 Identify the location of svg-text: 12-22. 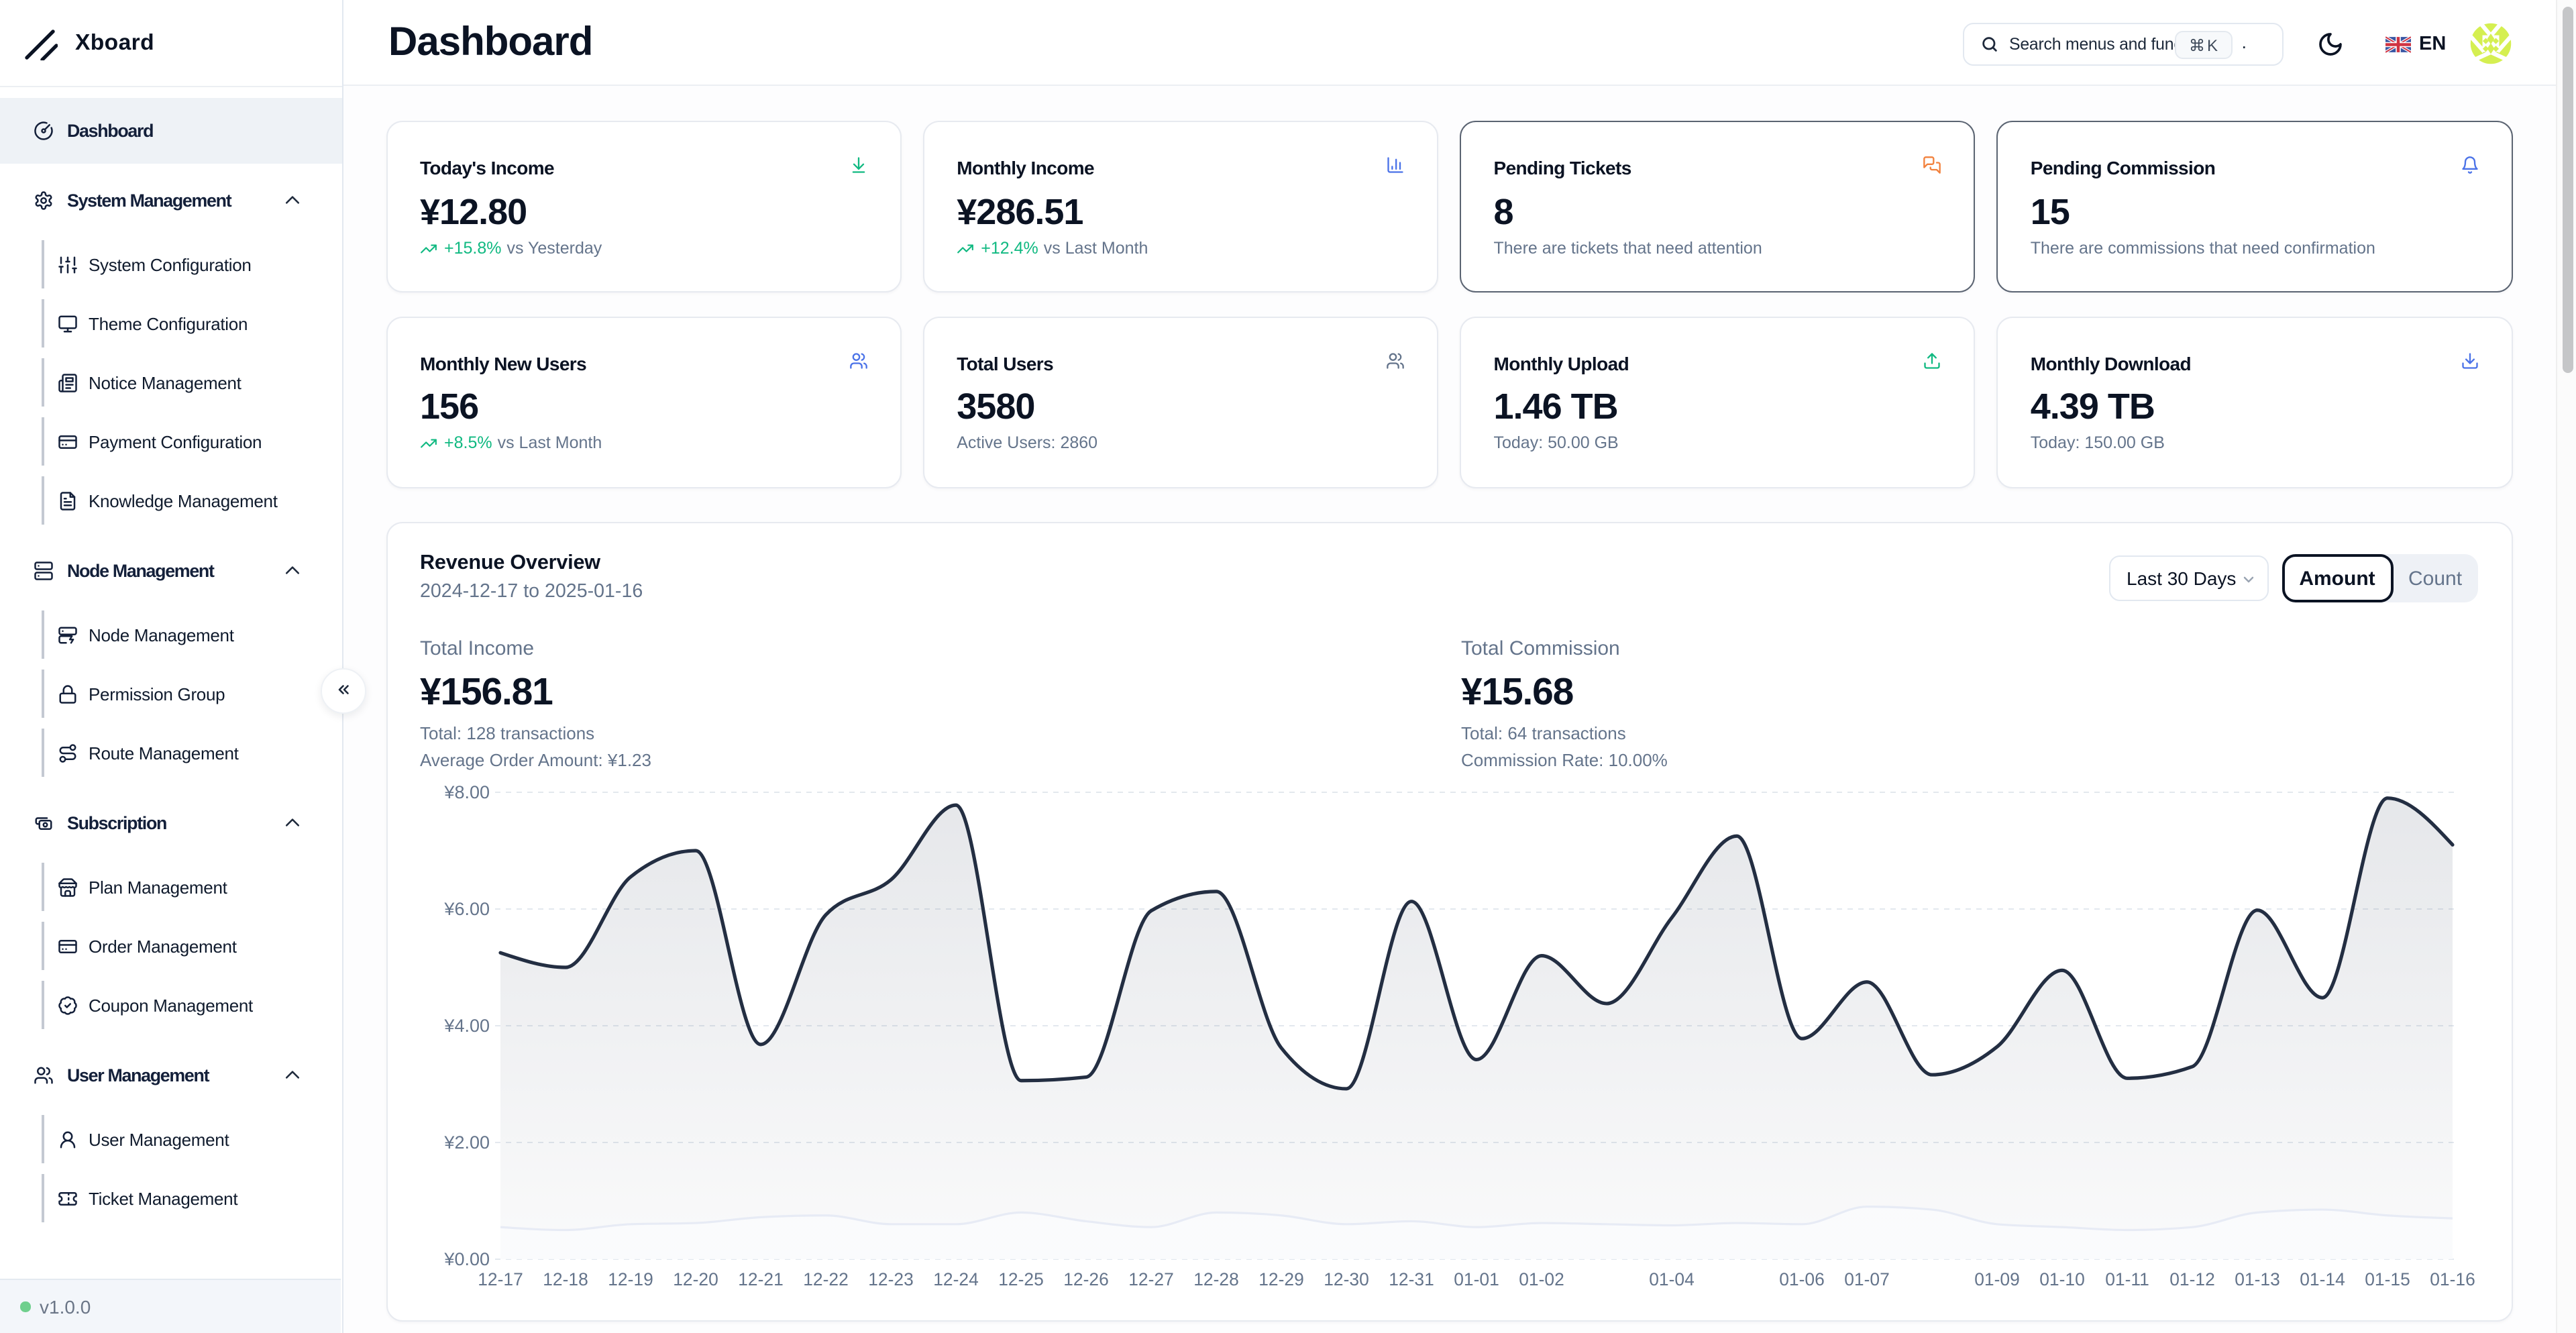
(826, 1279).